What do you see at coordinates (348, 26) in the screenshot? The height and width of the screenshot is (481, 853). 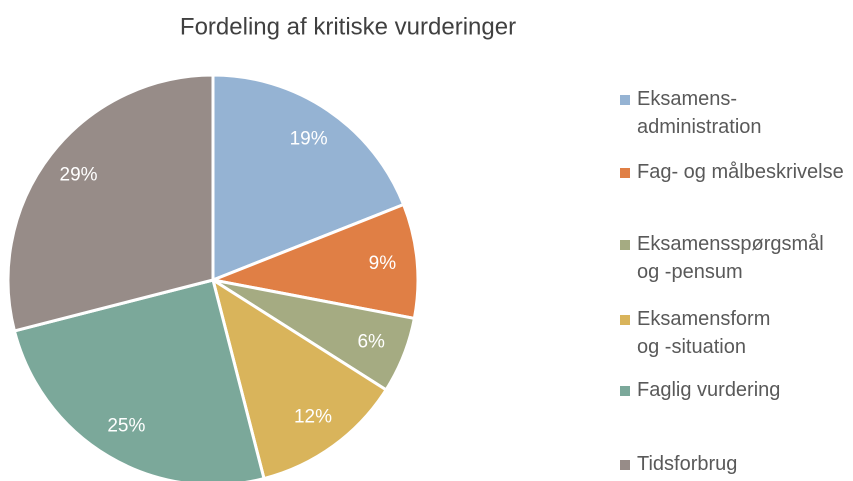 I see `chart-title: Fordeling af kritiske vurderinger` at bounding box center [348, 26].